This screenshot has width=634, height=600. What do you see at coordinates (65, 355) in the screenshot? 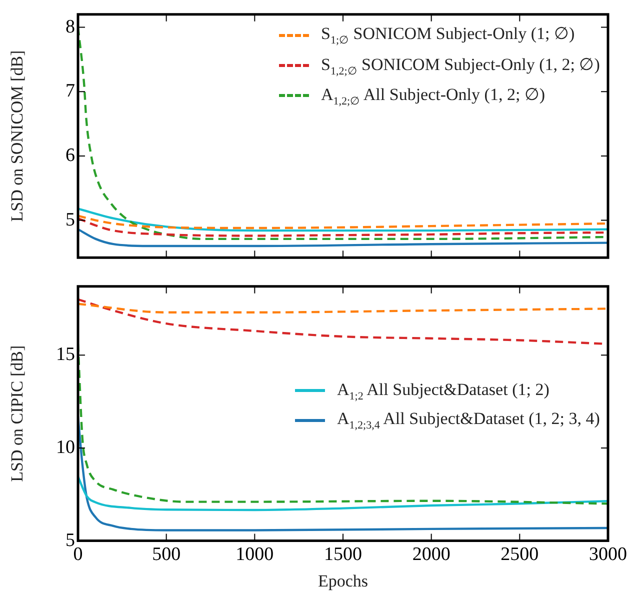
I see `y-tick-label: 15` at bounding box center [65, 355].